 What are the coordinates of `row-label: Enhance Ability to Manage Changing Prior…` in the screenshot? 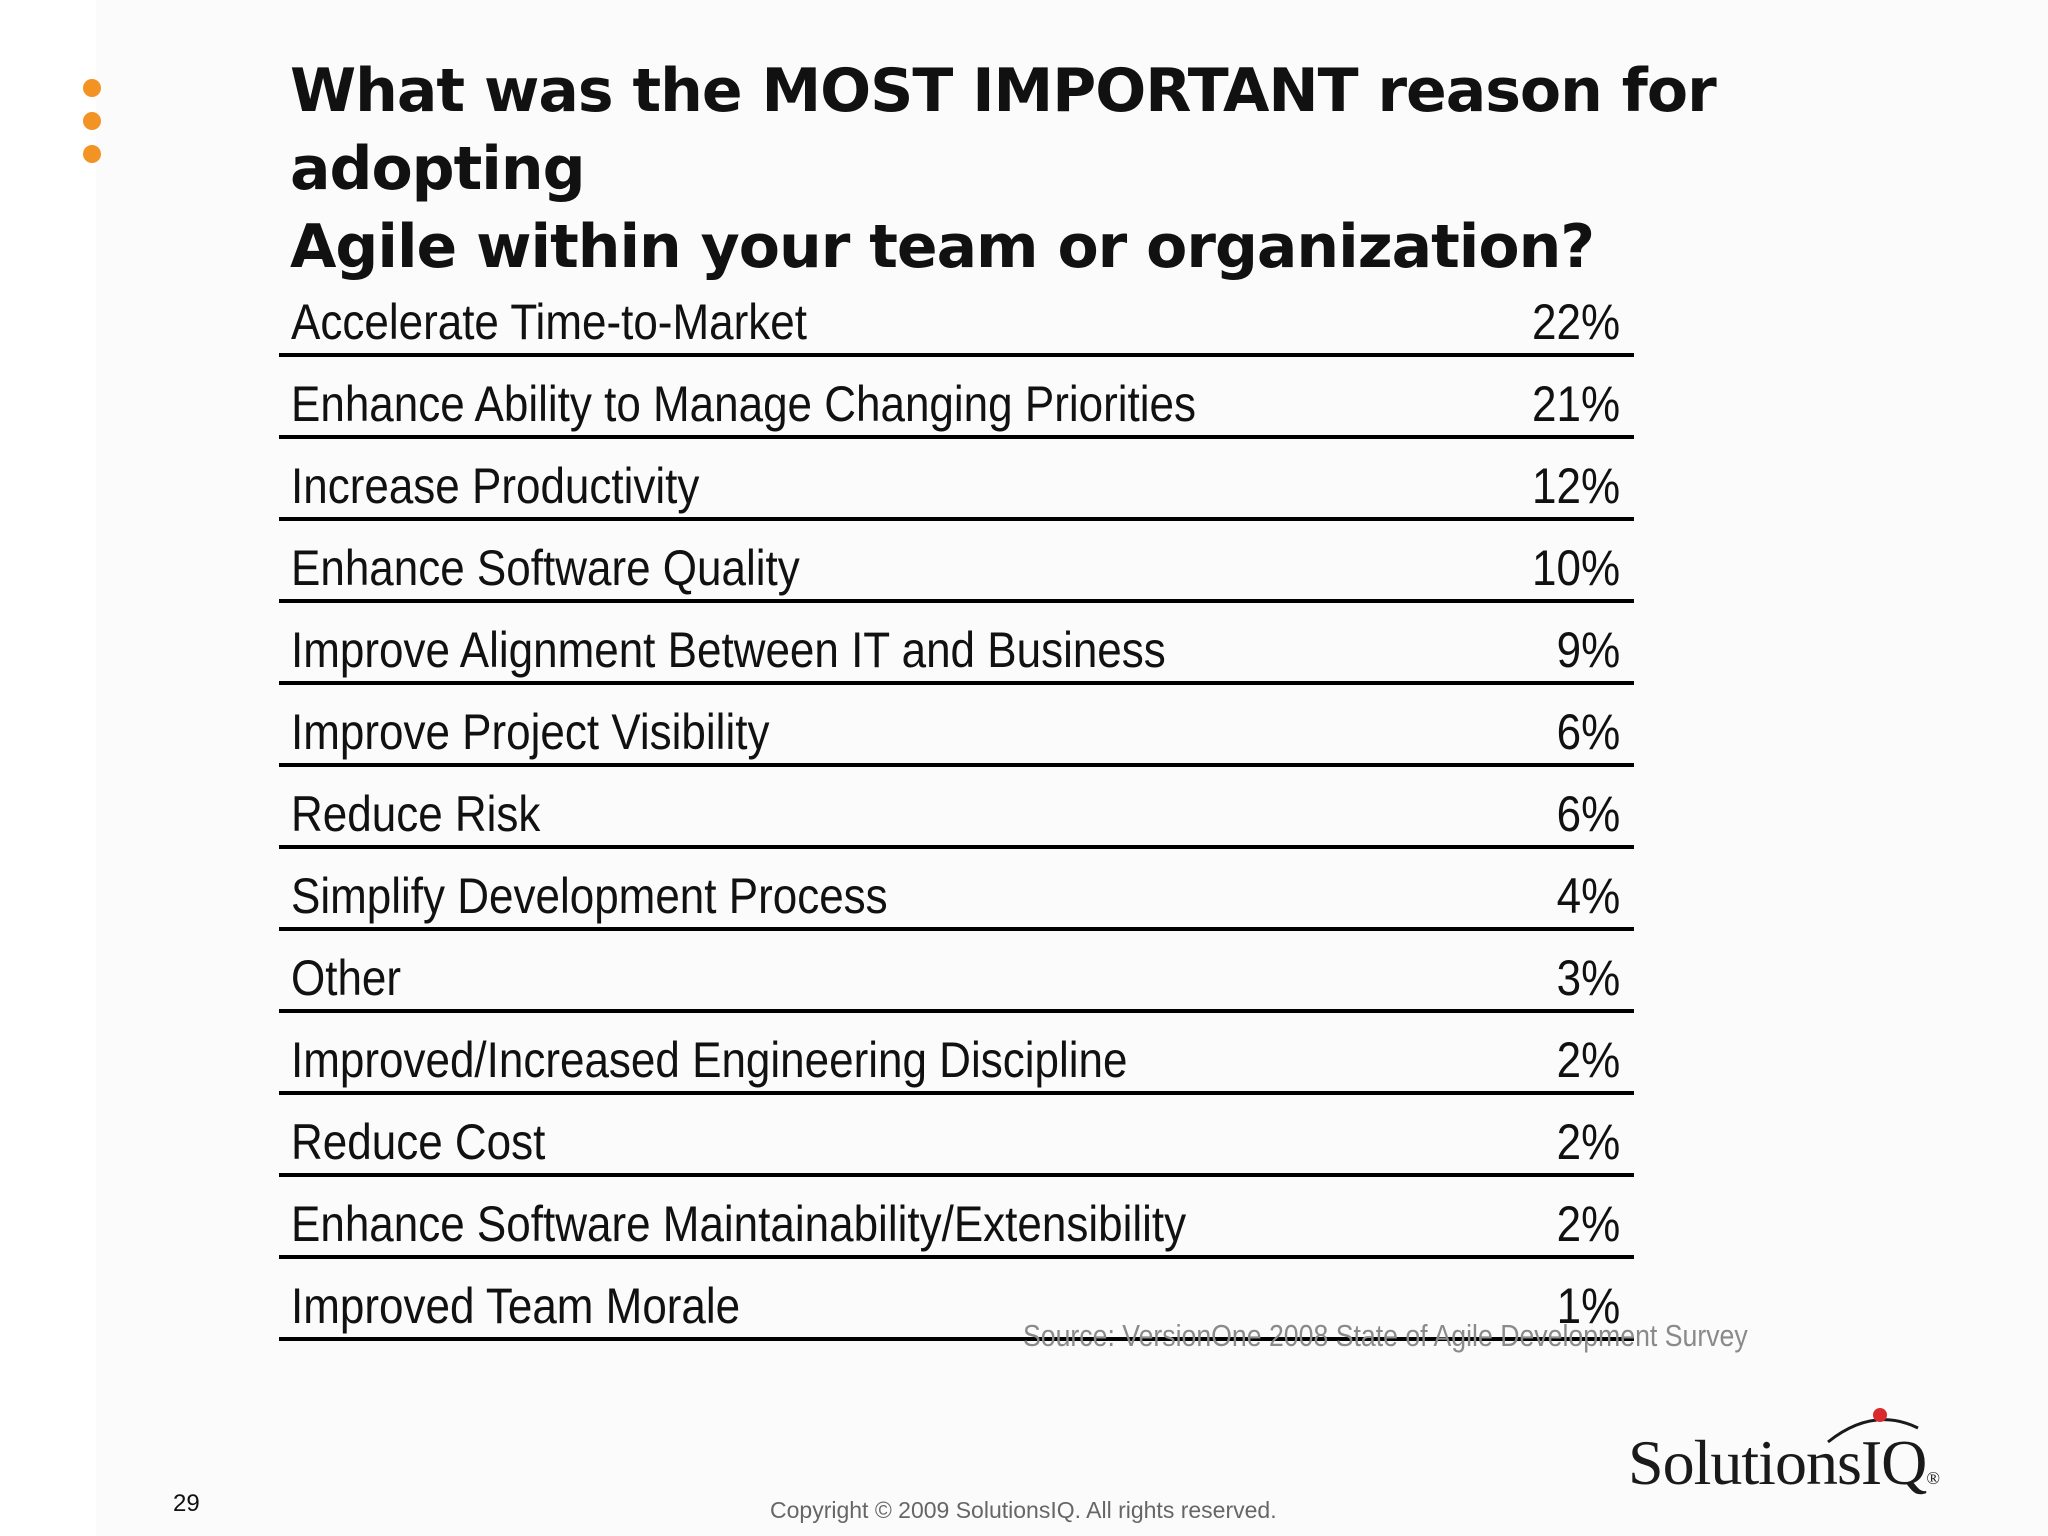 It's located at (743, 404).